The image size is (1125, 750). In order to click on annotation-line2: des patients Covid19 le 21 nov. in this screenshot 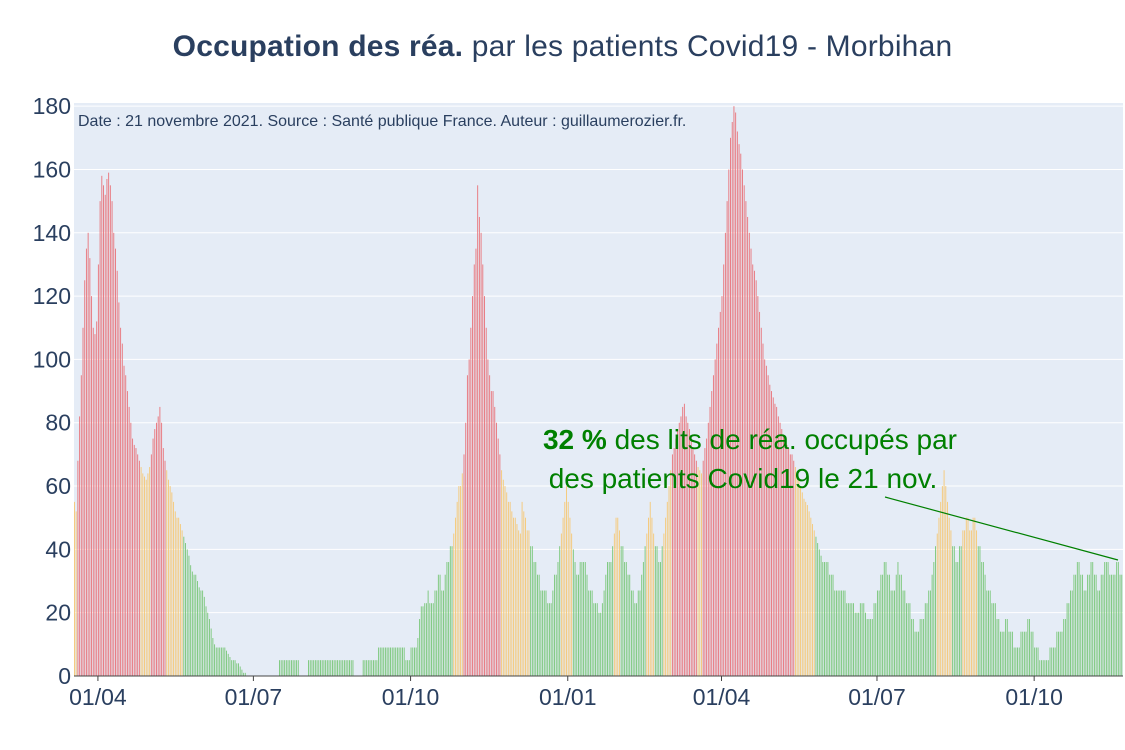, I will do `click(743, 478)`.